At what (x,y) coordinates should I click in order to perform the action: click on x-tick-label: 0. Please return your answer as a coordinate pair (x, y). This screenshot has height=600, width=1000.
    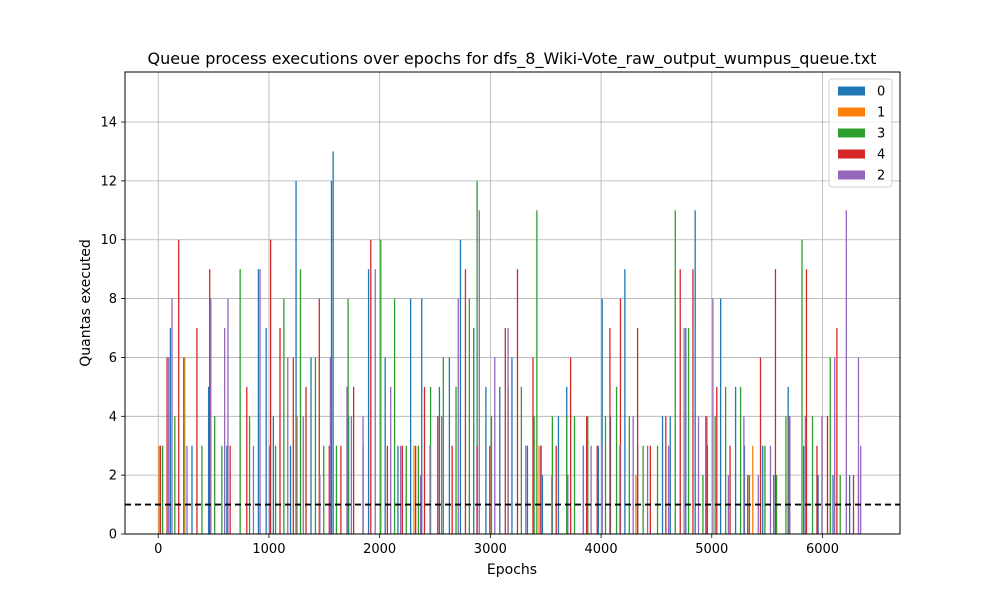
    Looking at the image, I should click on (158, 549).